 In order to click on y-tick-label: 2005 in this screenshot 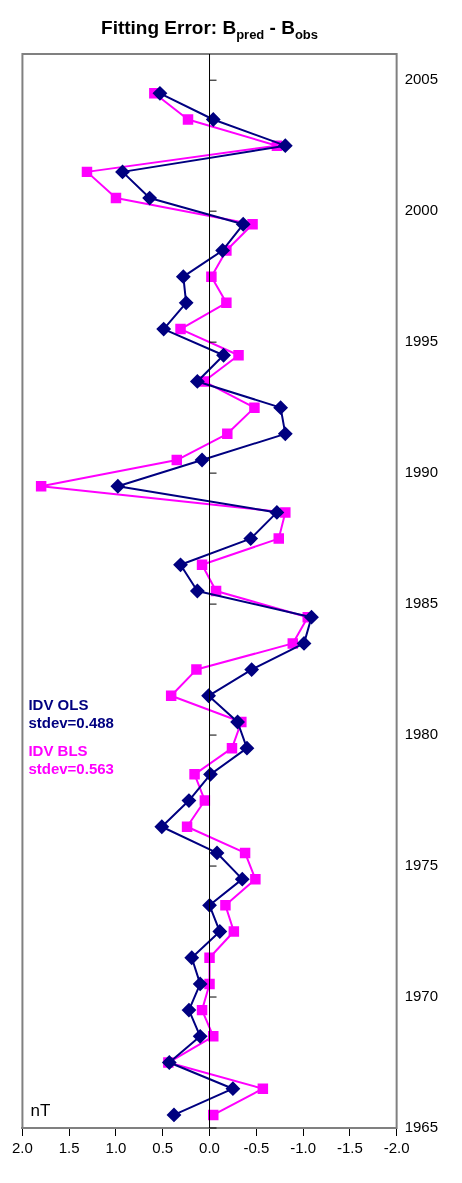, I will do `click(421, 79)`.